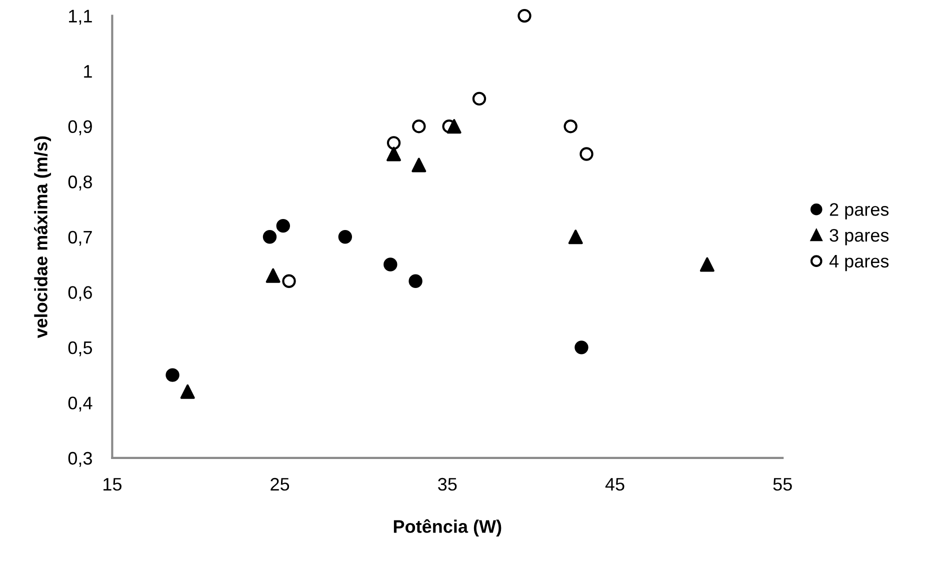  Describe the element at coordinates (80, 459) in the screenshot. I see `y-tick-label: 0,3` at that location.